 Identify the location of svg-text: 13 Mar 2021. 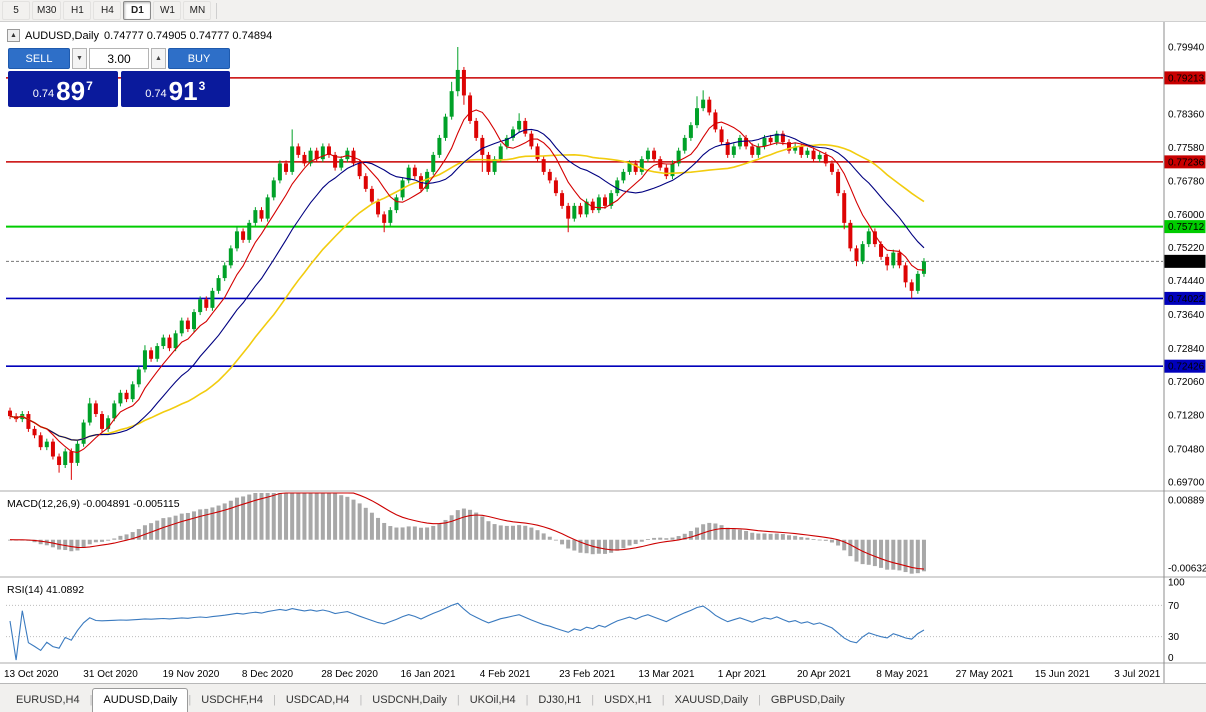
(666, 674).